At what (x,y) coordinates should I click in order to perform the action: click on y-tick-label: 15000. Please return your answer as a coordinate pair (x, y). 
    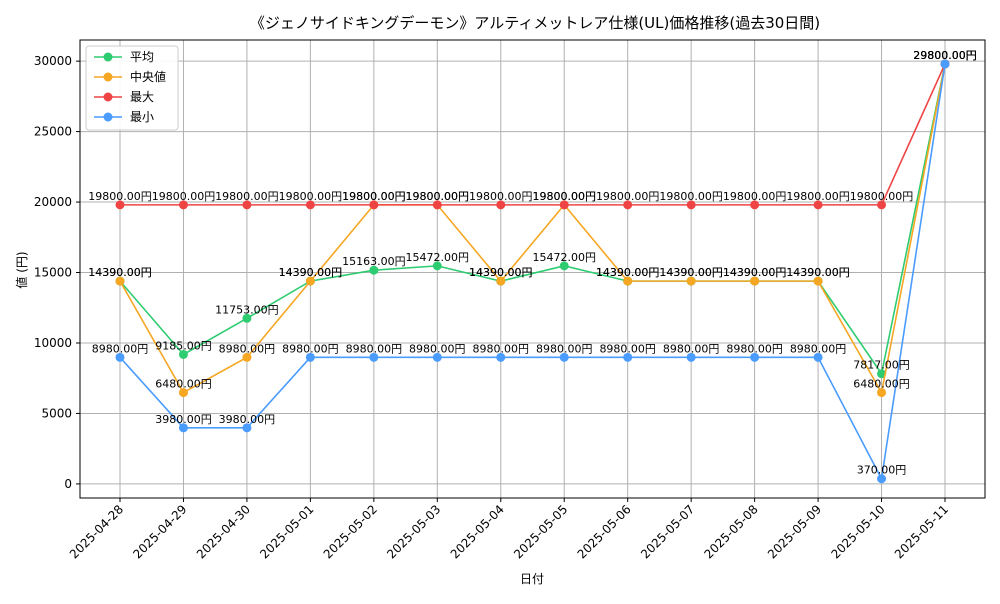
    Looking at the image, I should click on (53, 273).